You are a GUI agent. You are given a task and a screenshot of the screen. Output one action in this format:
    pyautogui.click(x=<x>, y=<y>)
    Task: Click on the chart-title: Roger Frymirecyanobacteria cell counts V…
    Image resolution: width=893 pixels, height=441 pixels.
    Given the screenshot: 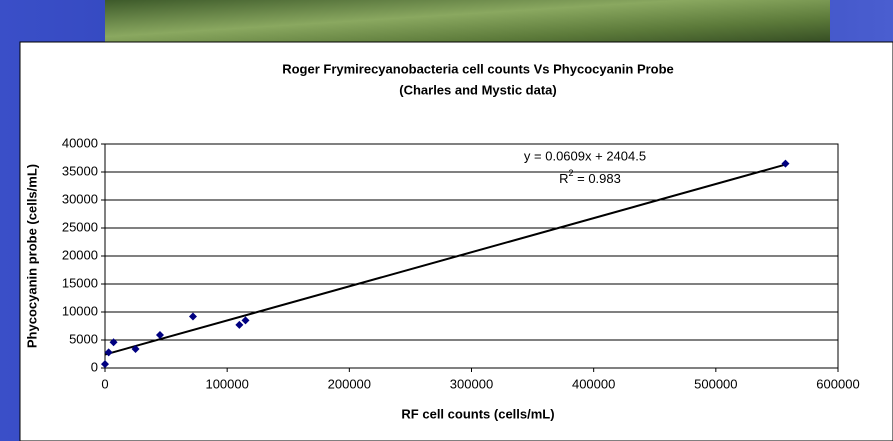 What is the action you would take?
    pyautogui.click(x=478, y=68)
    